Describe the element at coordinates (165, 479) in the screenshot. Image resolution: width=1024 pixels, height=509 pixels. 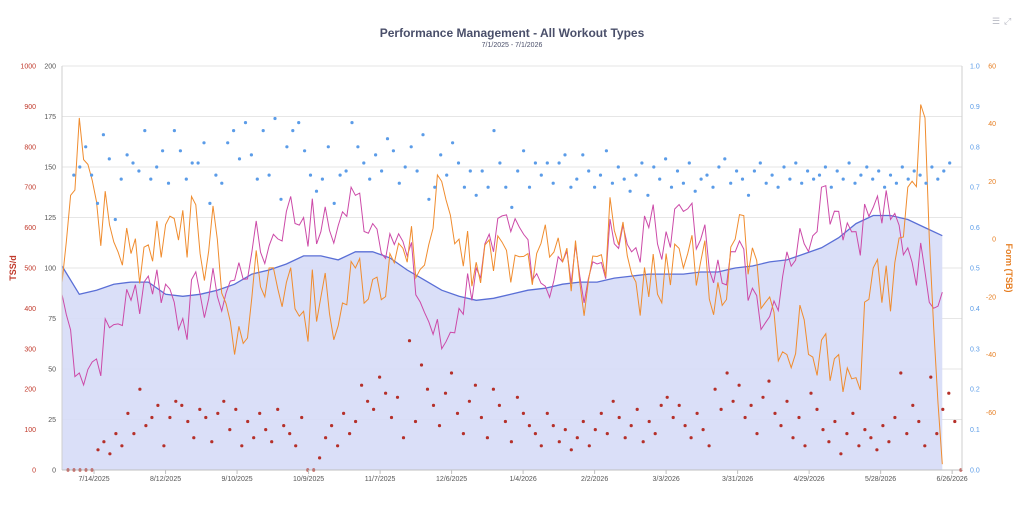
I see `x-tick-label: 8/12/2025` at that location.